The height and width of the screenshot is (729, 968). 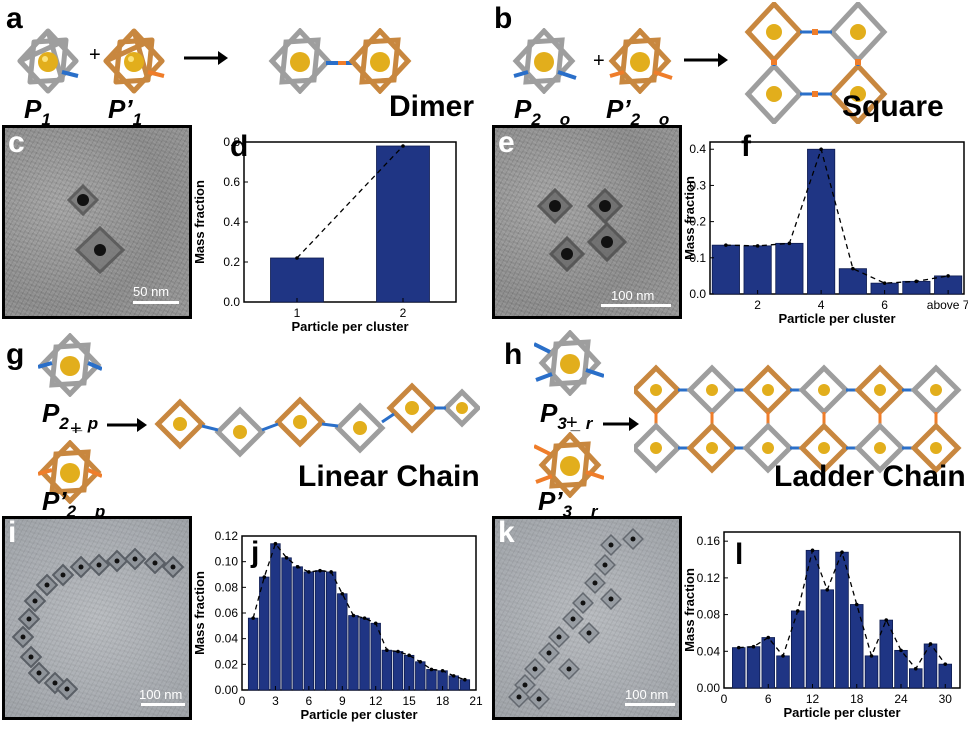 I want to click on scale-bar-label: 50 nm, so click(x=151, y=291).